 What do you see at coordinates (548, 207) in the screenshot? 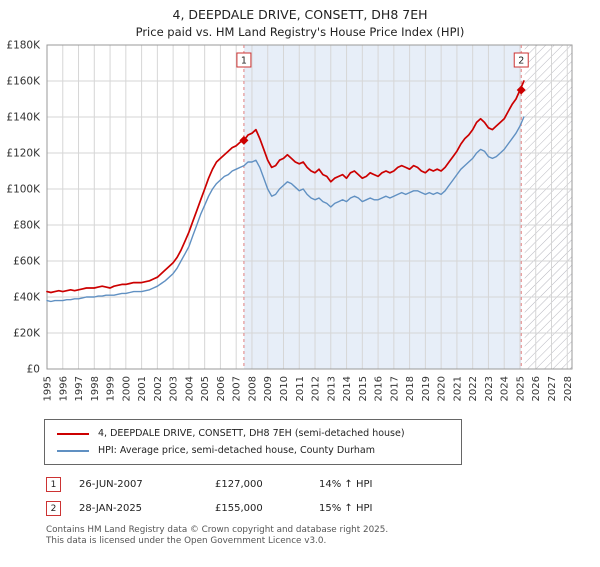
I see `future-hatch-region` at bounding box center [548, 207].